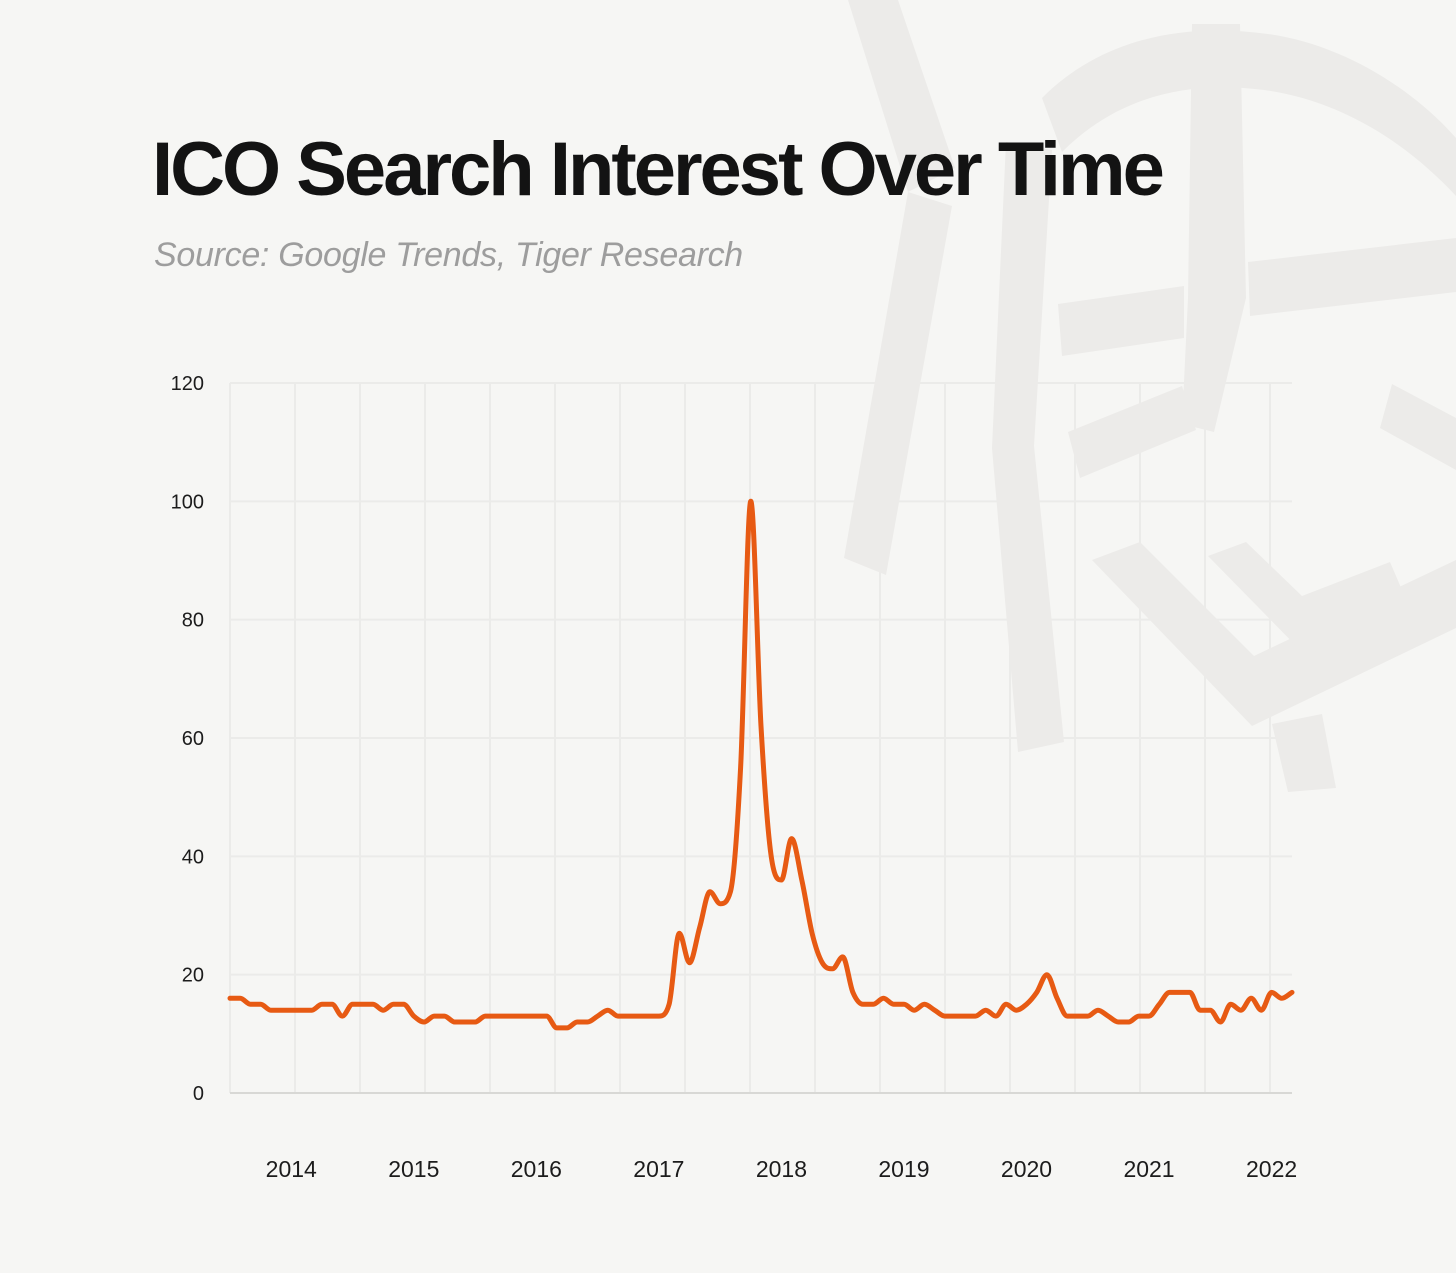 The height and width of the screenshot is (1273, 1456). I want to click on chart-source: Source: Google Trends, Tiger Research, so click(448, 255).